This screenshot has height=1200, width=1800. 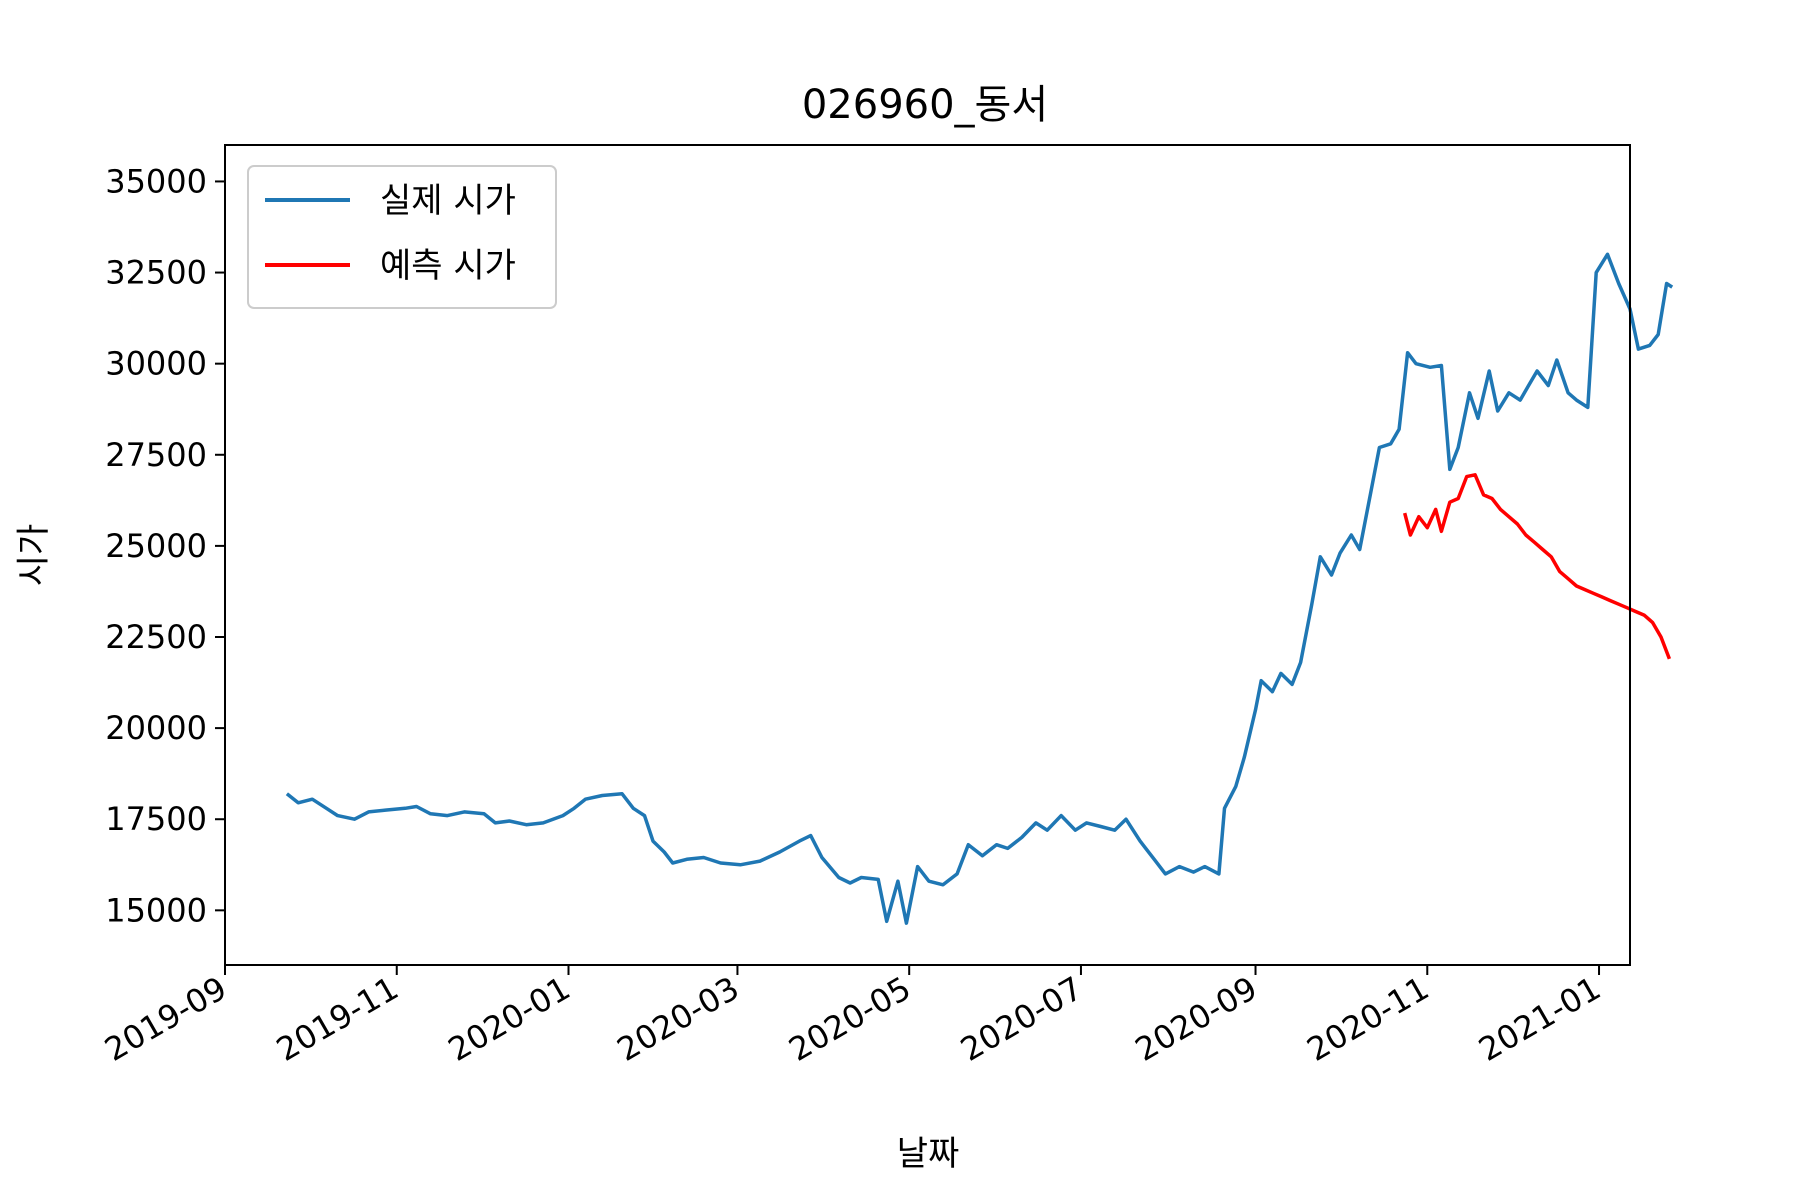 What do you see at coordinates (156, 728) in the screenshot?
I see `y-tick-label-2: 20000` at bounding box center [156, 728].